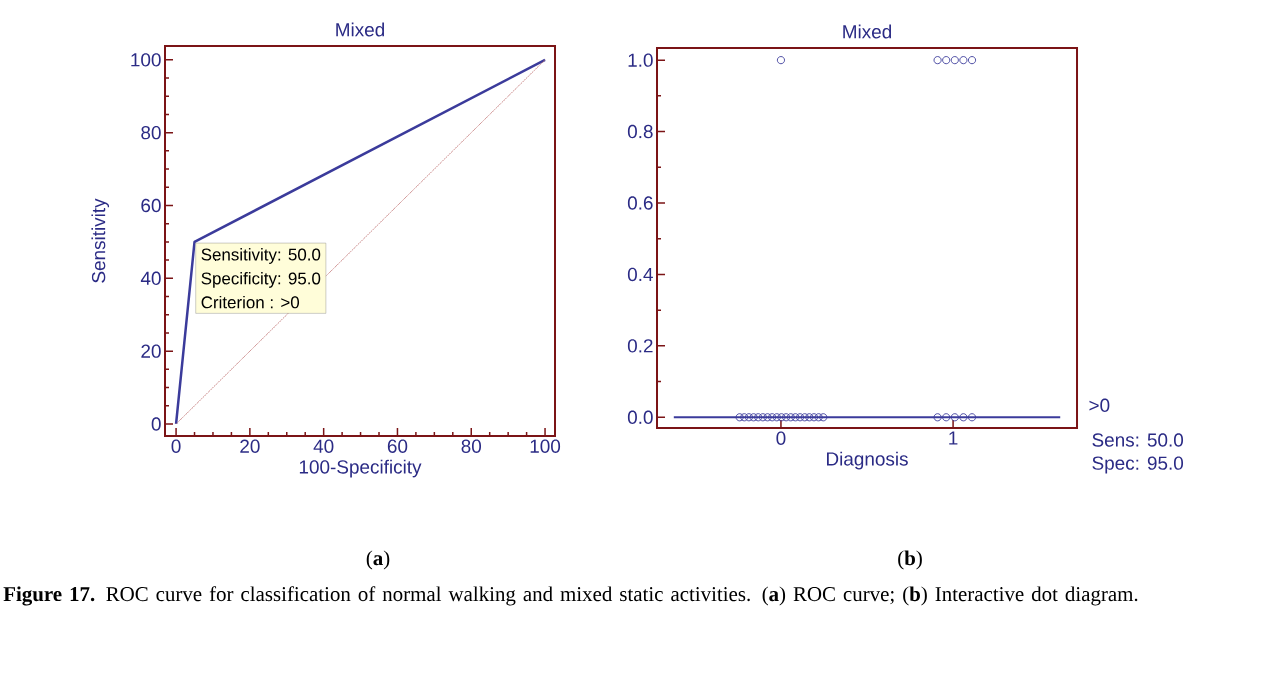 The width and height of the screenshot is (1272, 682). What do you see at coordinates (640, 131) in the screenshot?
I see `y-tick-label: 0.8` at bounding box center [640, 131].